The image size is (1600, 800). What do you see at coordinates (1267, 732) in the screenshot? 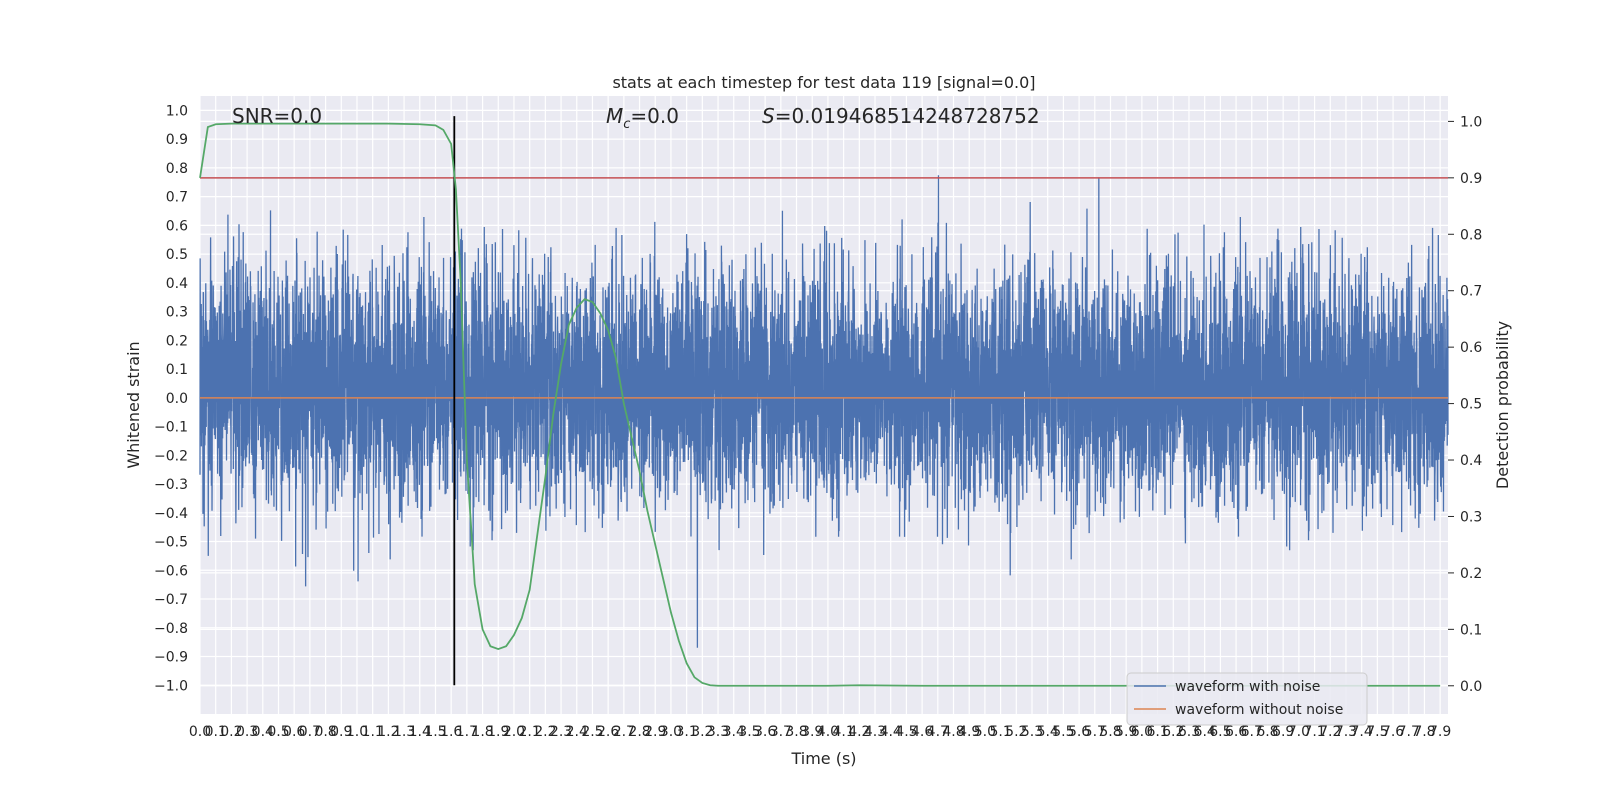
I see `x-tick-label: 6.8` at bounding box center [1267, 732].